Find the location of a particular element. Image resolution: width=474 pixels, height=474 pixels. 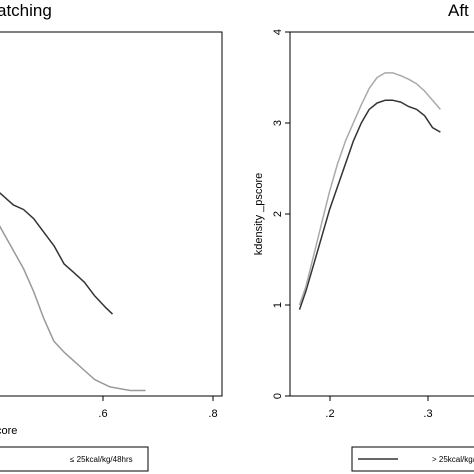

right-x-tick-label: .2 is located at coordinates (329, 414).